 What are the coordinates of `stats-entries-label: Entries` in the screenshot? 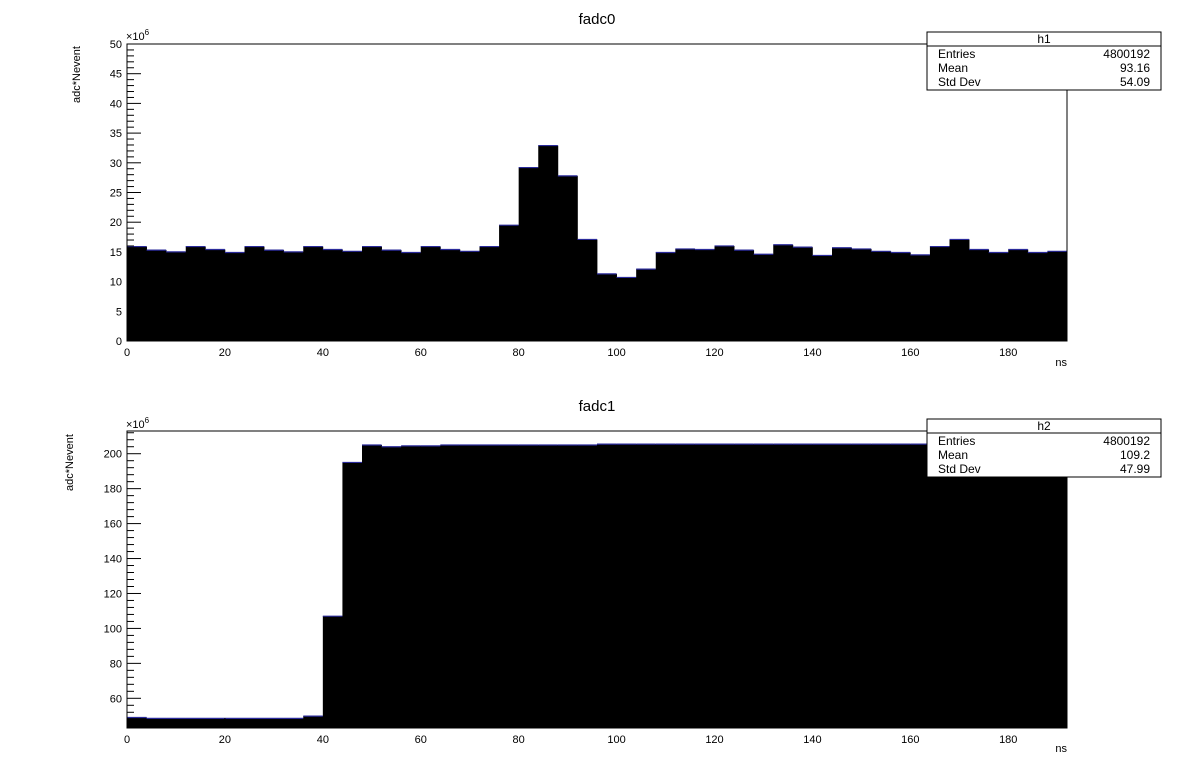 It's located at (956, 54).